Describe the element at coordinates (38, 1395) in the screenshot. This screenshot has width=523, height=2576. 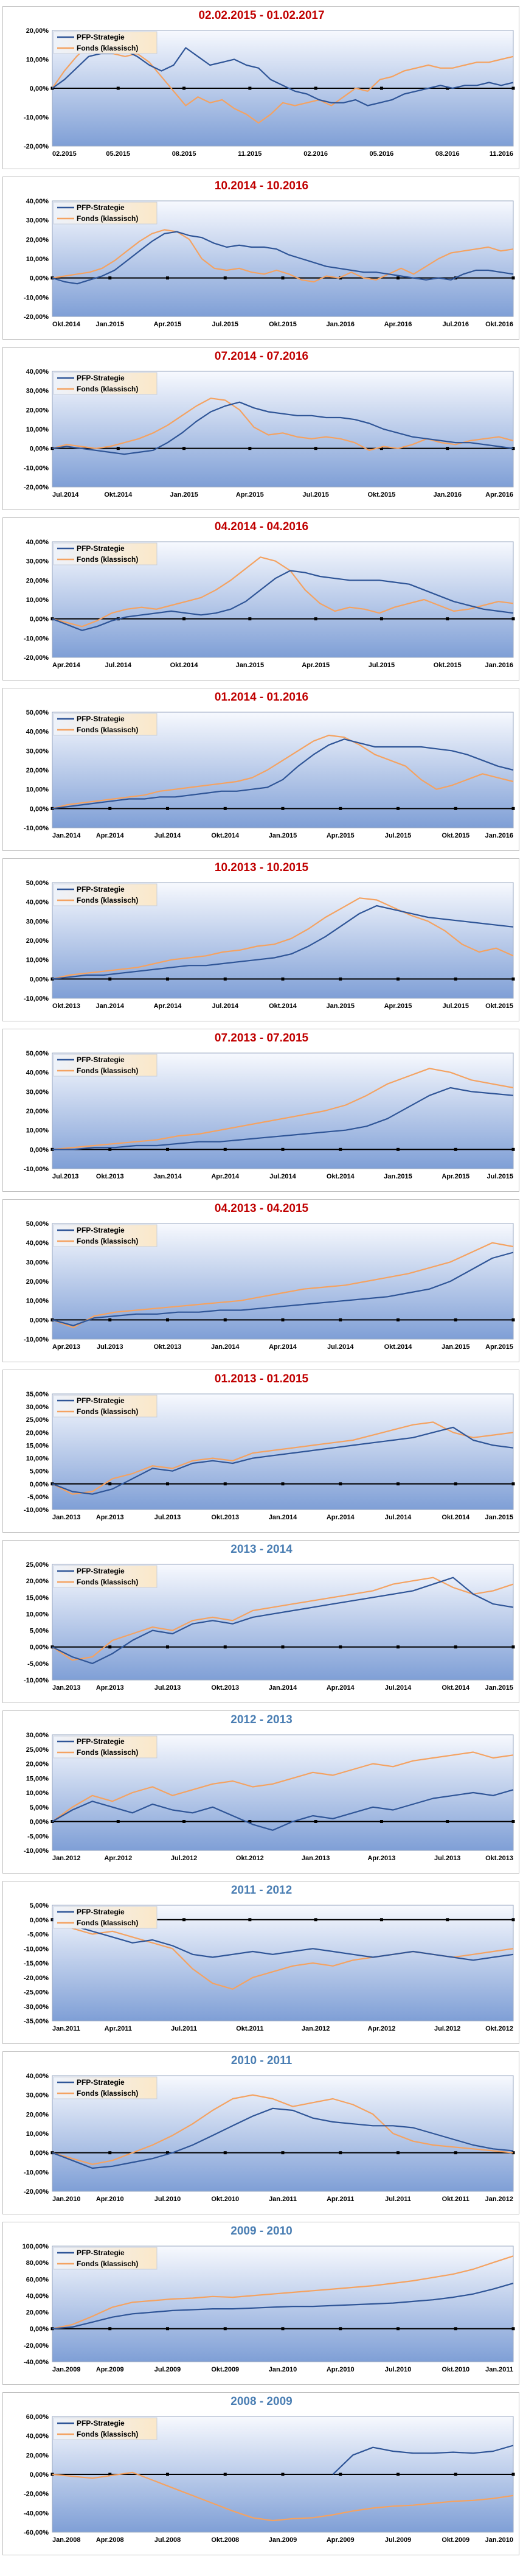
I see `y-tick-label: 35,00%` at that location.